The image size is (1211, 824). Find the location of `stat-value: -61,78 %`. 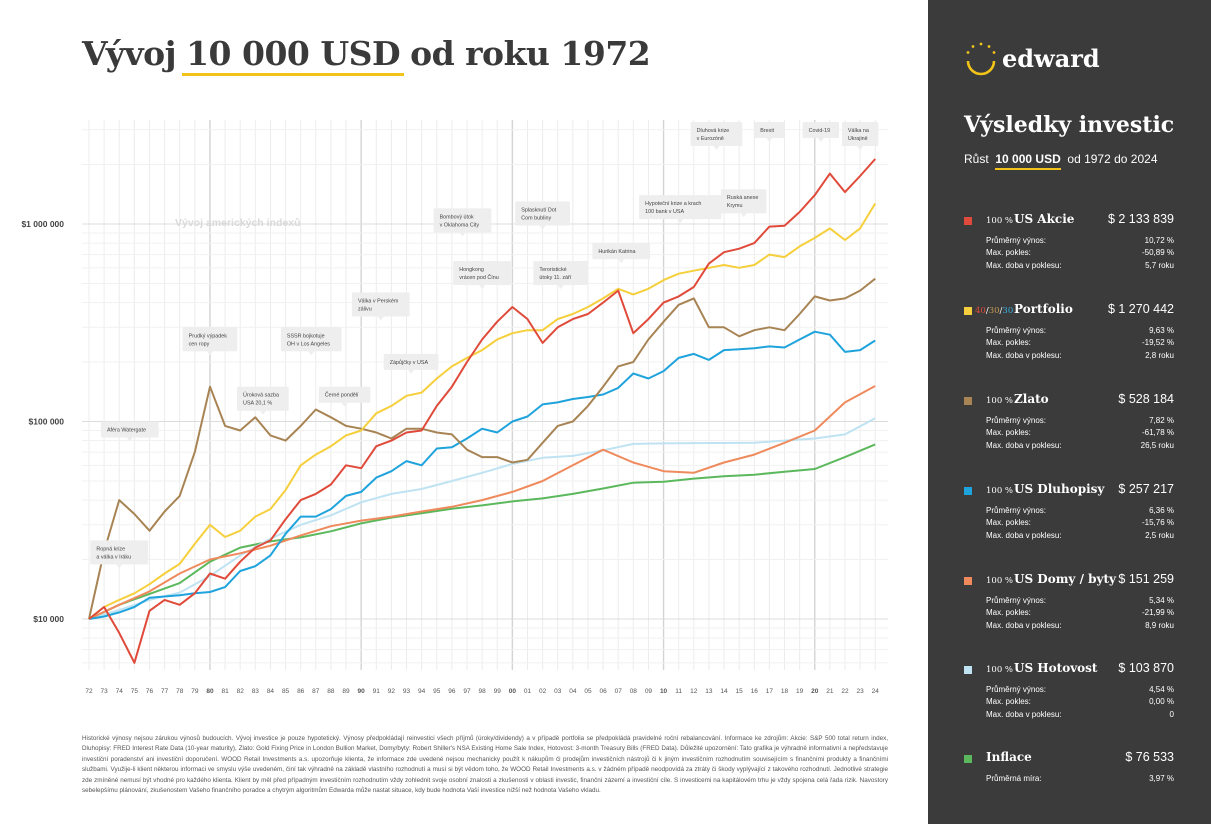

stat-value: -61,78 % is located at coordinates (1157, 433).